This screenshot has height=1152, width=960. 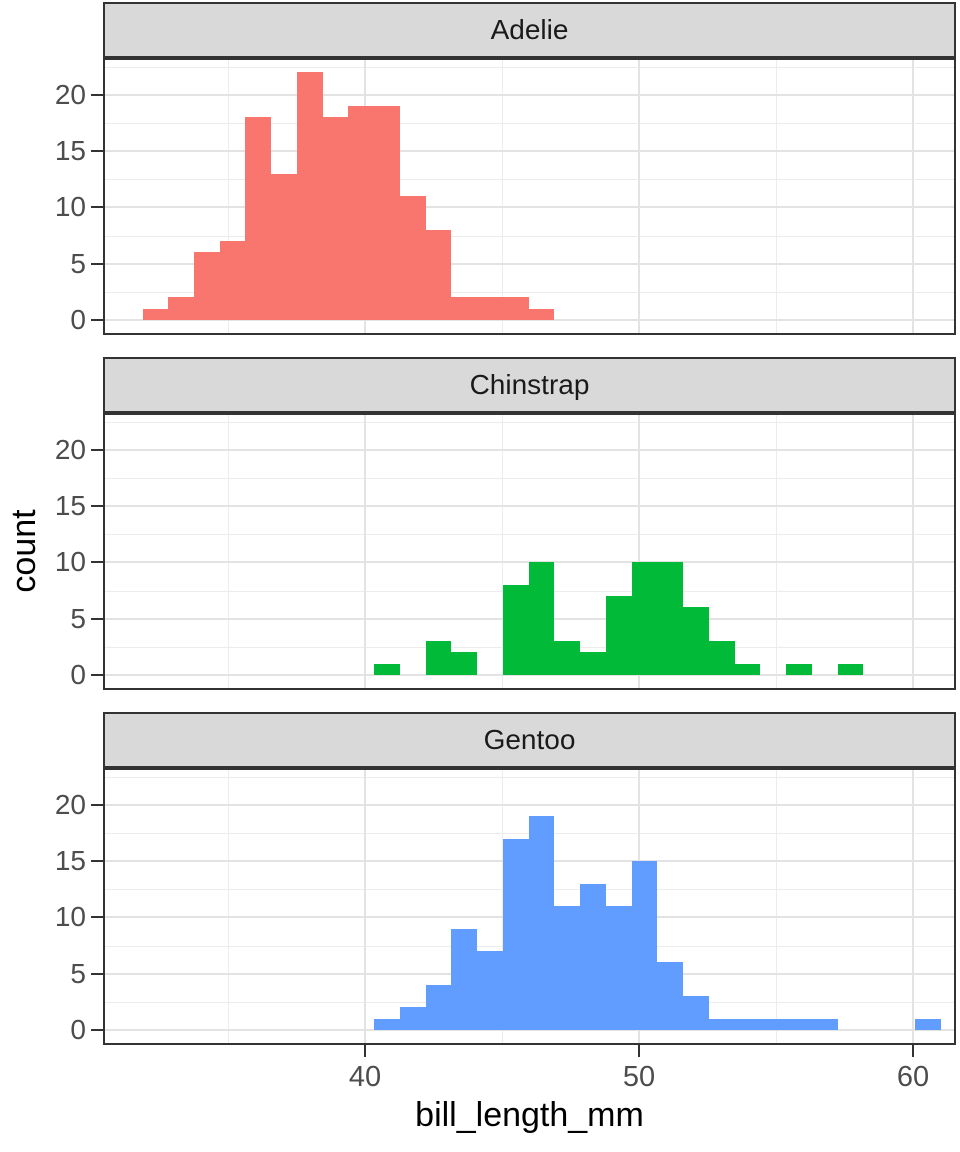 I want to click on facet-strip-gentoo: Gentoo, so click(x=529, y=740).